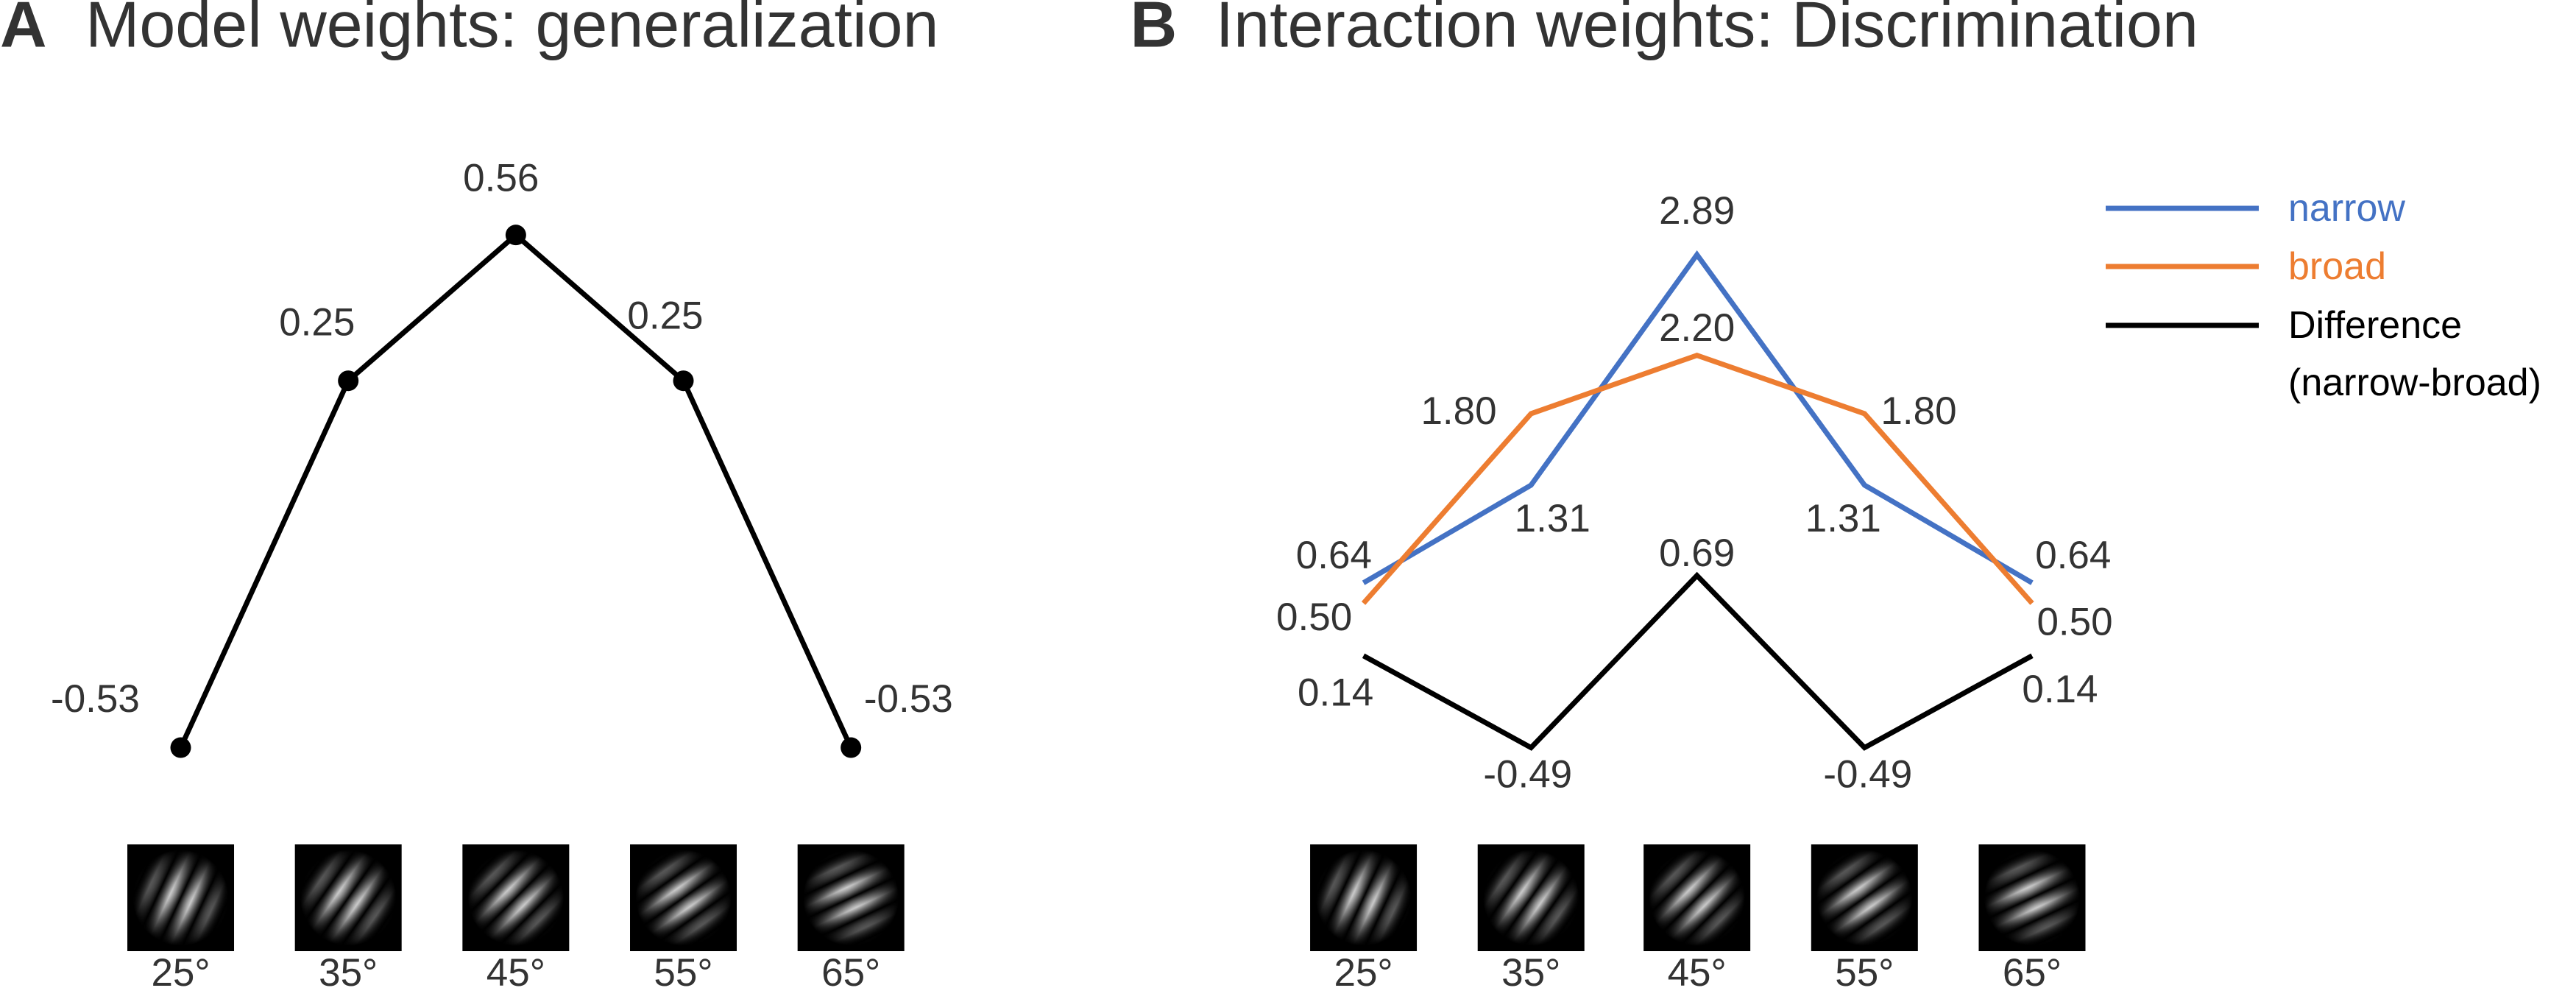  What do you see at coordinates (1154, 30) in the screenshot?
I see `panel-label: B` at bounding box center [1154, 30].